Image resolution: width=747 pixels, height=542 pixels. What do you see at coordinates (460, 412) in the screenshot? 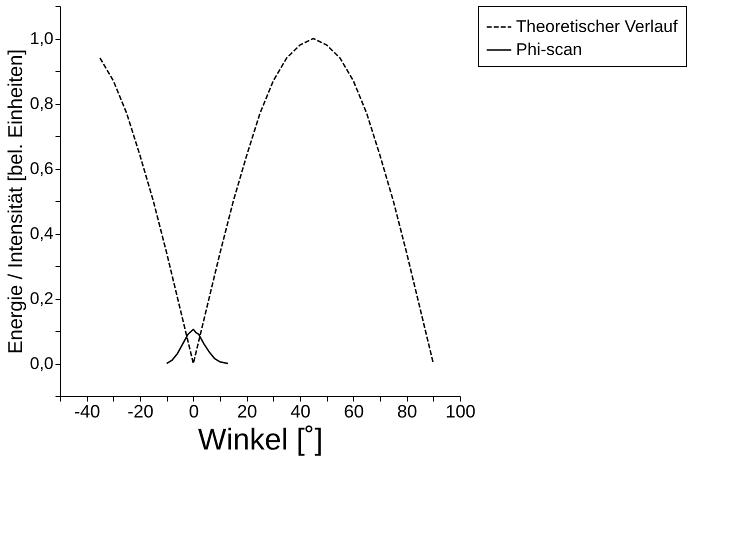
I see `x-tick-label: 100` at bounding box center [460, 412].